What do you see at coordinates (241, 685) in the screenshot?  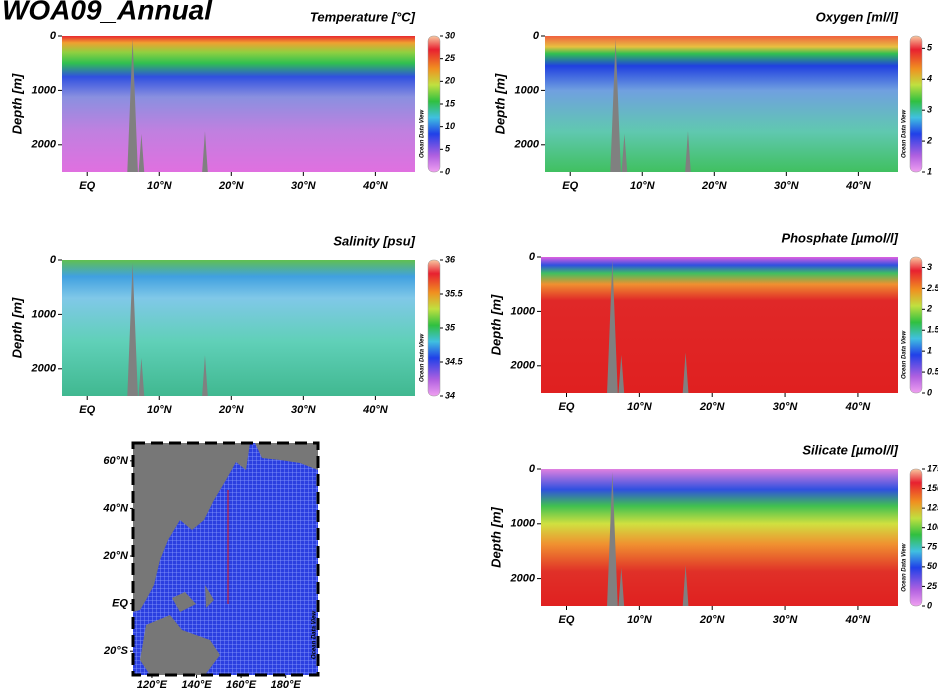 I see `lon-tick-label: 160°E` at bounding box center [241, 685].